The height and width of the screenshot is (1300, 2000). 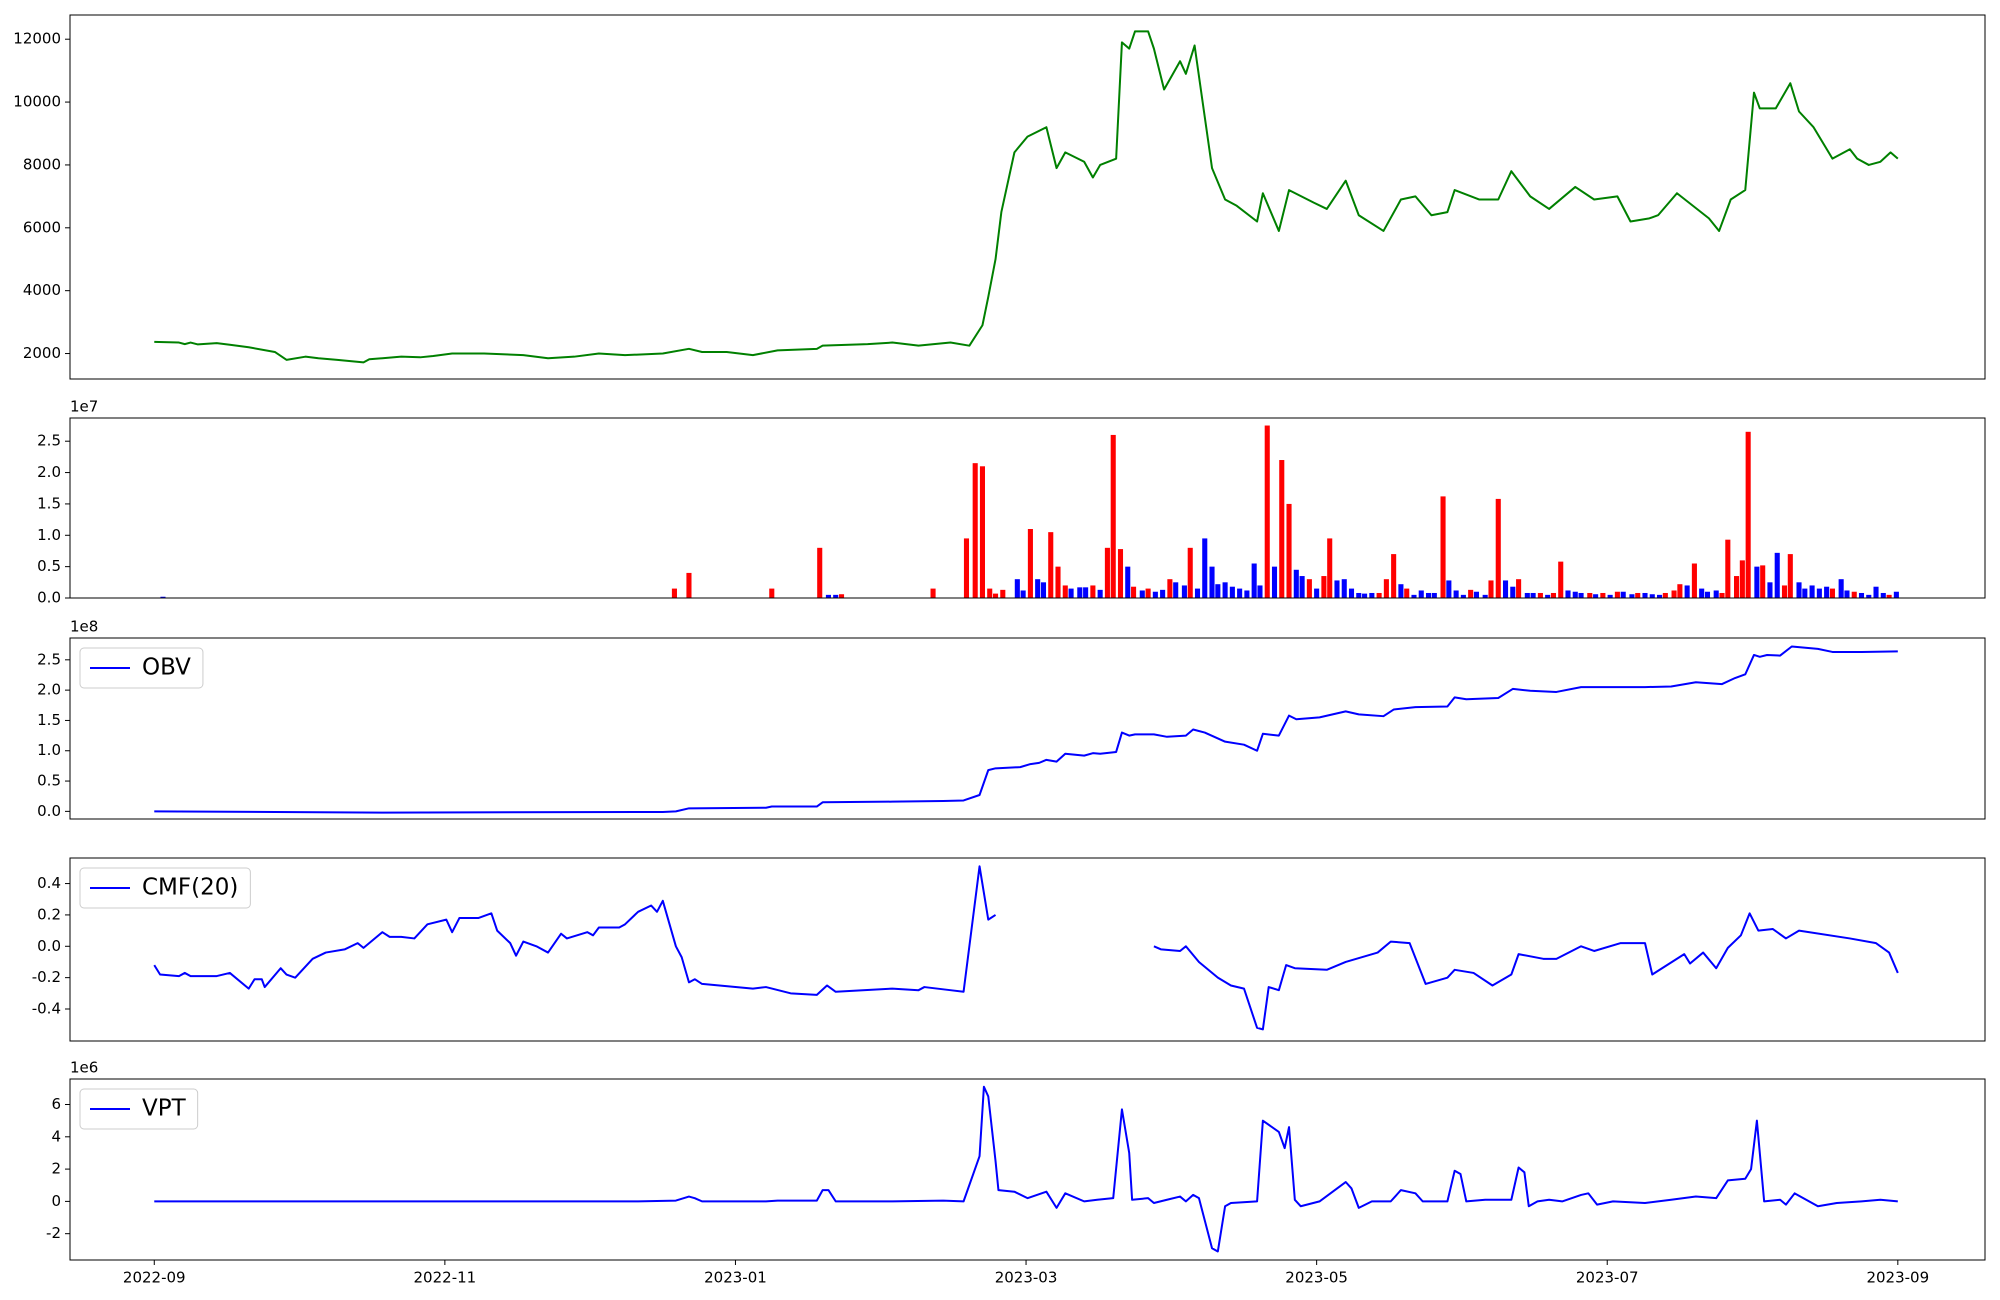 What do you see at coordinates (1316, 1278) in the screenshot?
I see `x-tick-label: 2023-05` at bounding box center [1316, 1278].